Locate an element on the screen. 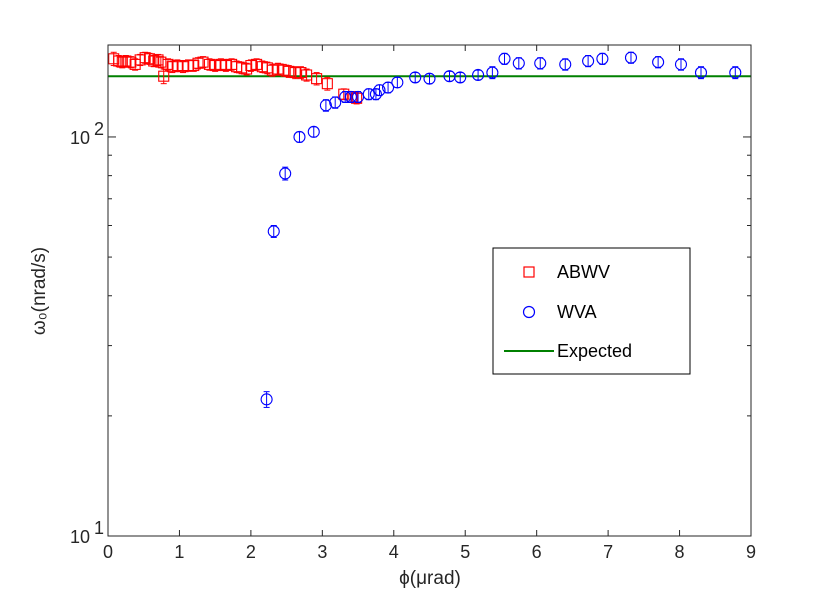  x-tick-label: 8 is located at coordinates (680, 552).